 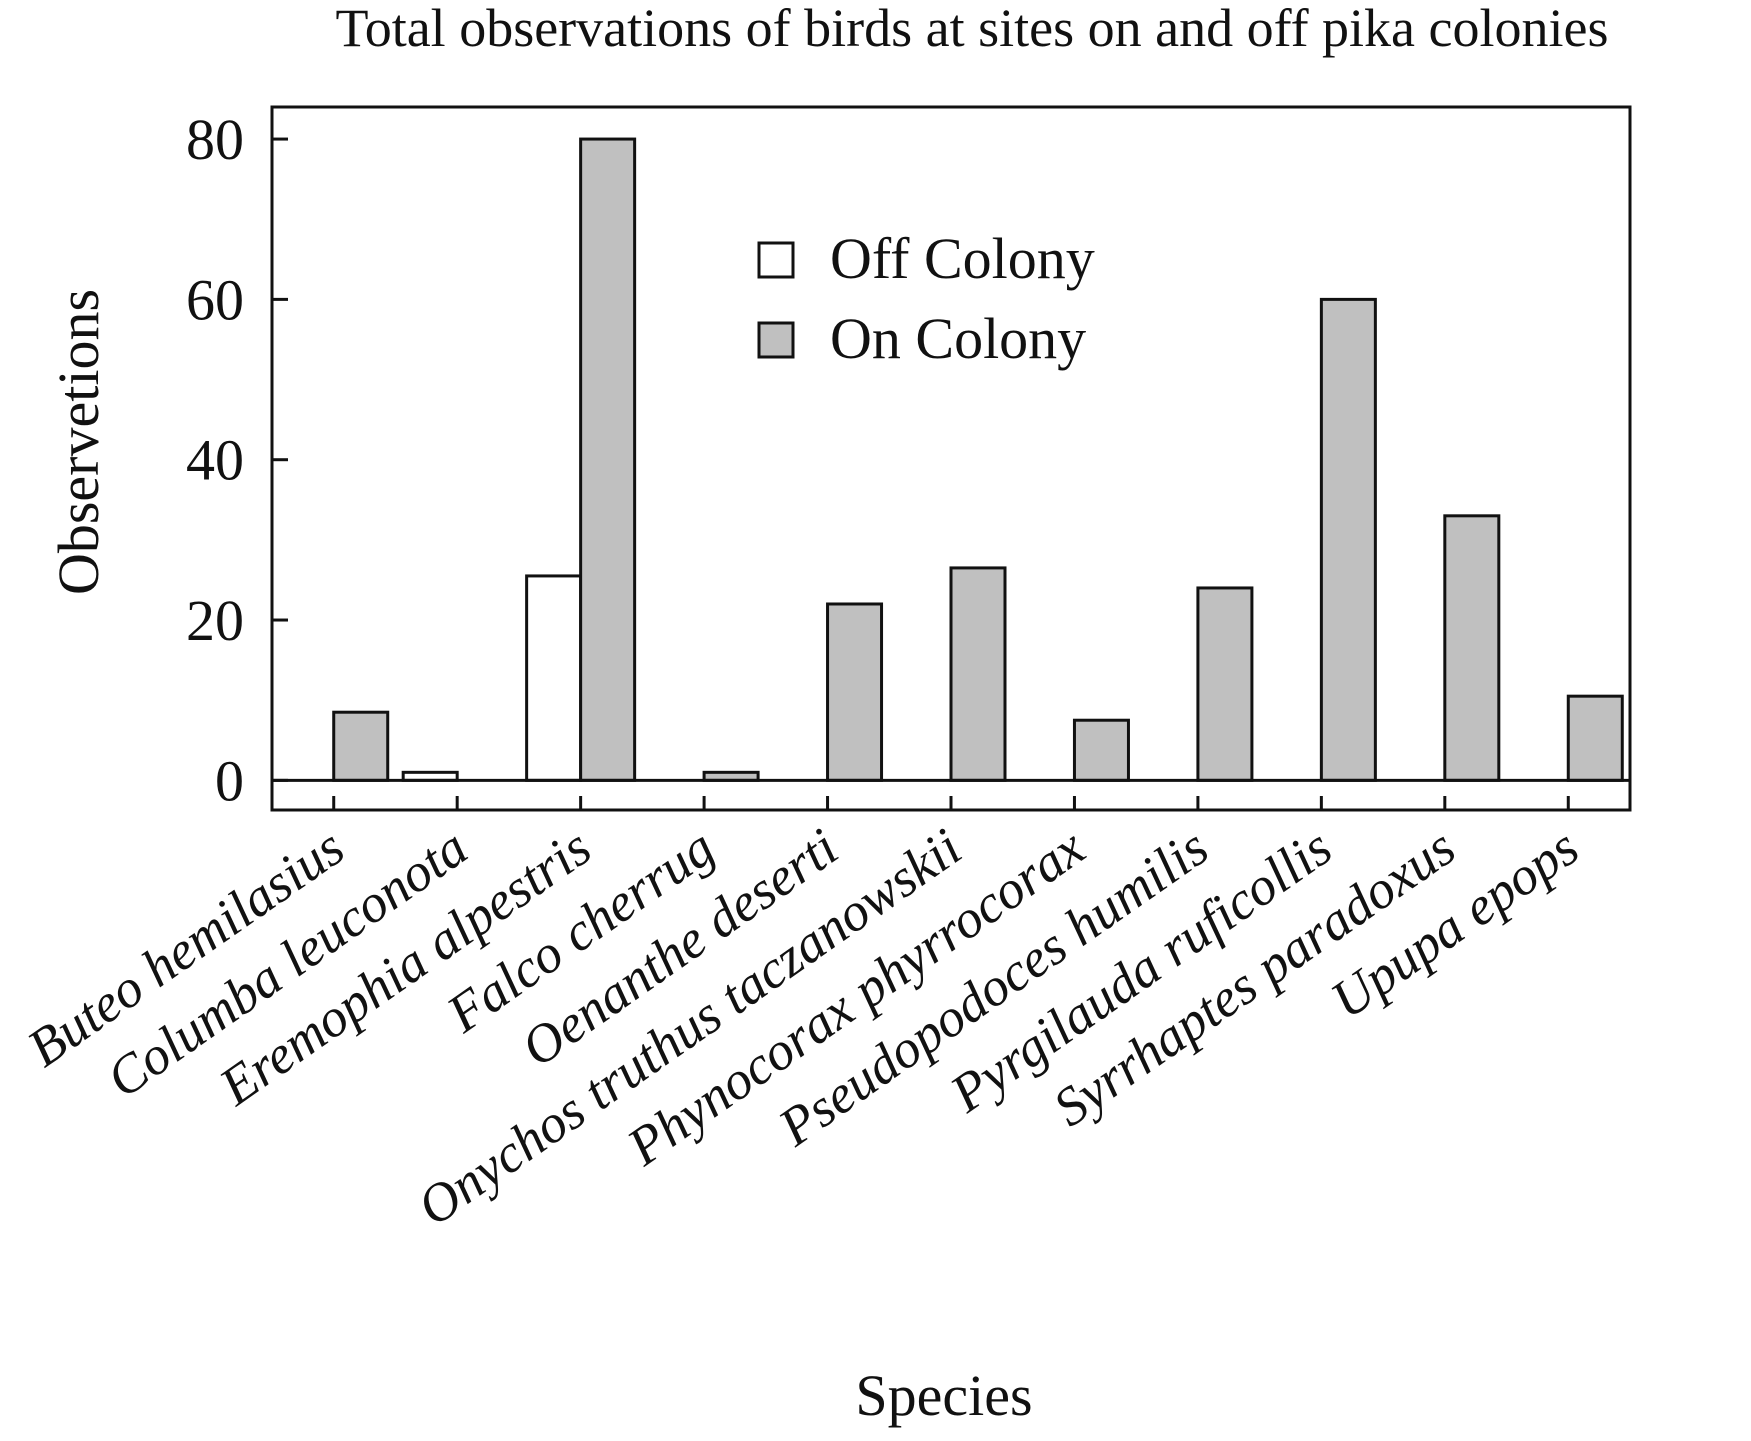 I want to click on bar-on-colony-upupa-epops, so click(x=1595, y=738).